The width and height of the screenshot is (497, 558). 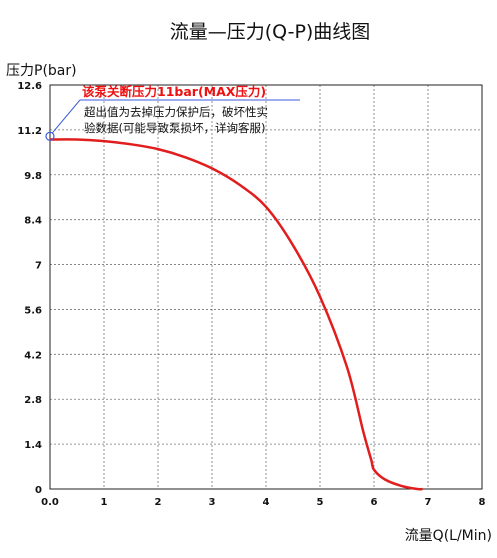 I want to click on y-tick-label: 12.6, so click(x=29, y=86).